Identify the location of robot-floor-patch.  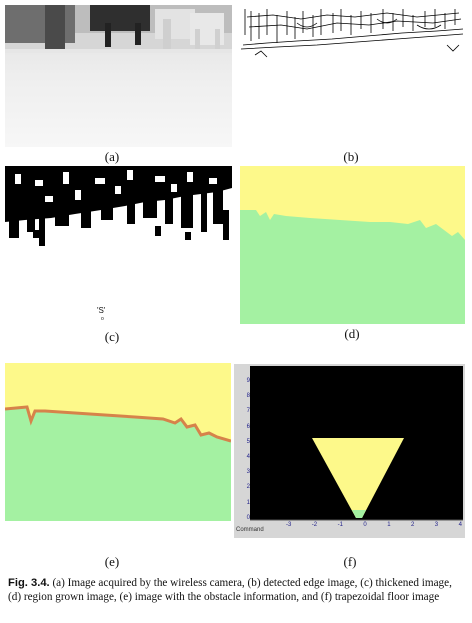
(359, 514).